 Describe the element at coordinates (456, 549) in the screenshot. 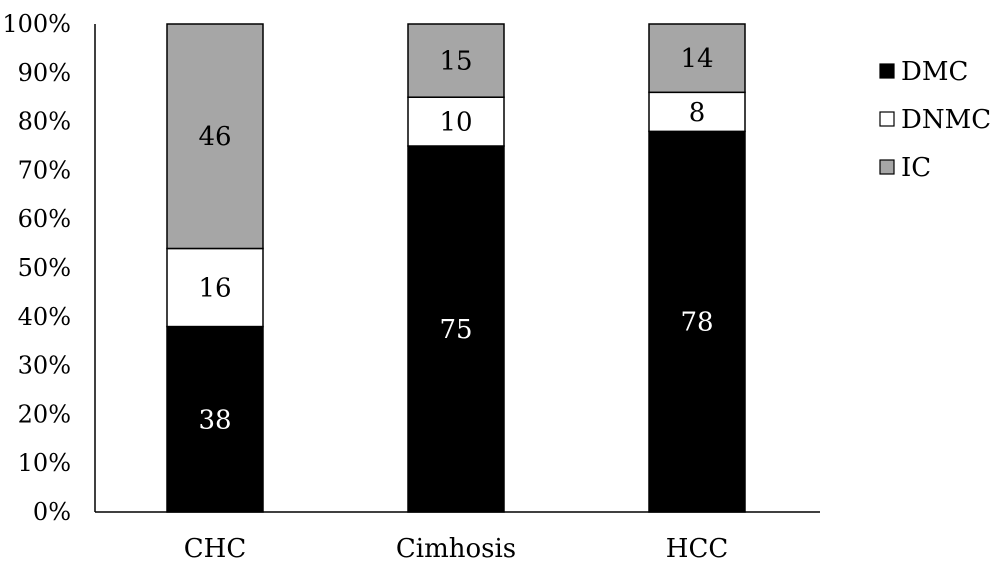

I see `x-tick-label: Cimhosis` at that location.